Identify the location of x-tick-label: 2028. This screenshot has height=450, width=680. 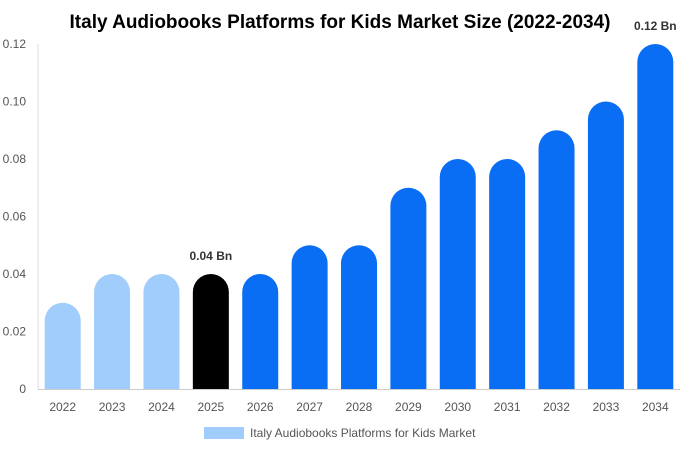
(359, 407).